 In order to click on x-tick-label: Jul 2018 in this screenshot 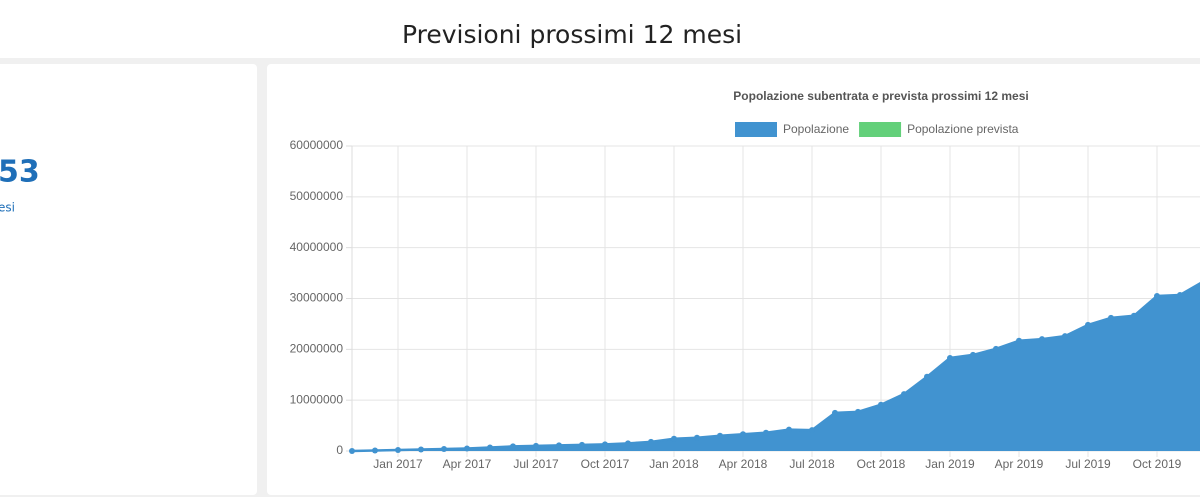, I will do `click(812, 464)`.